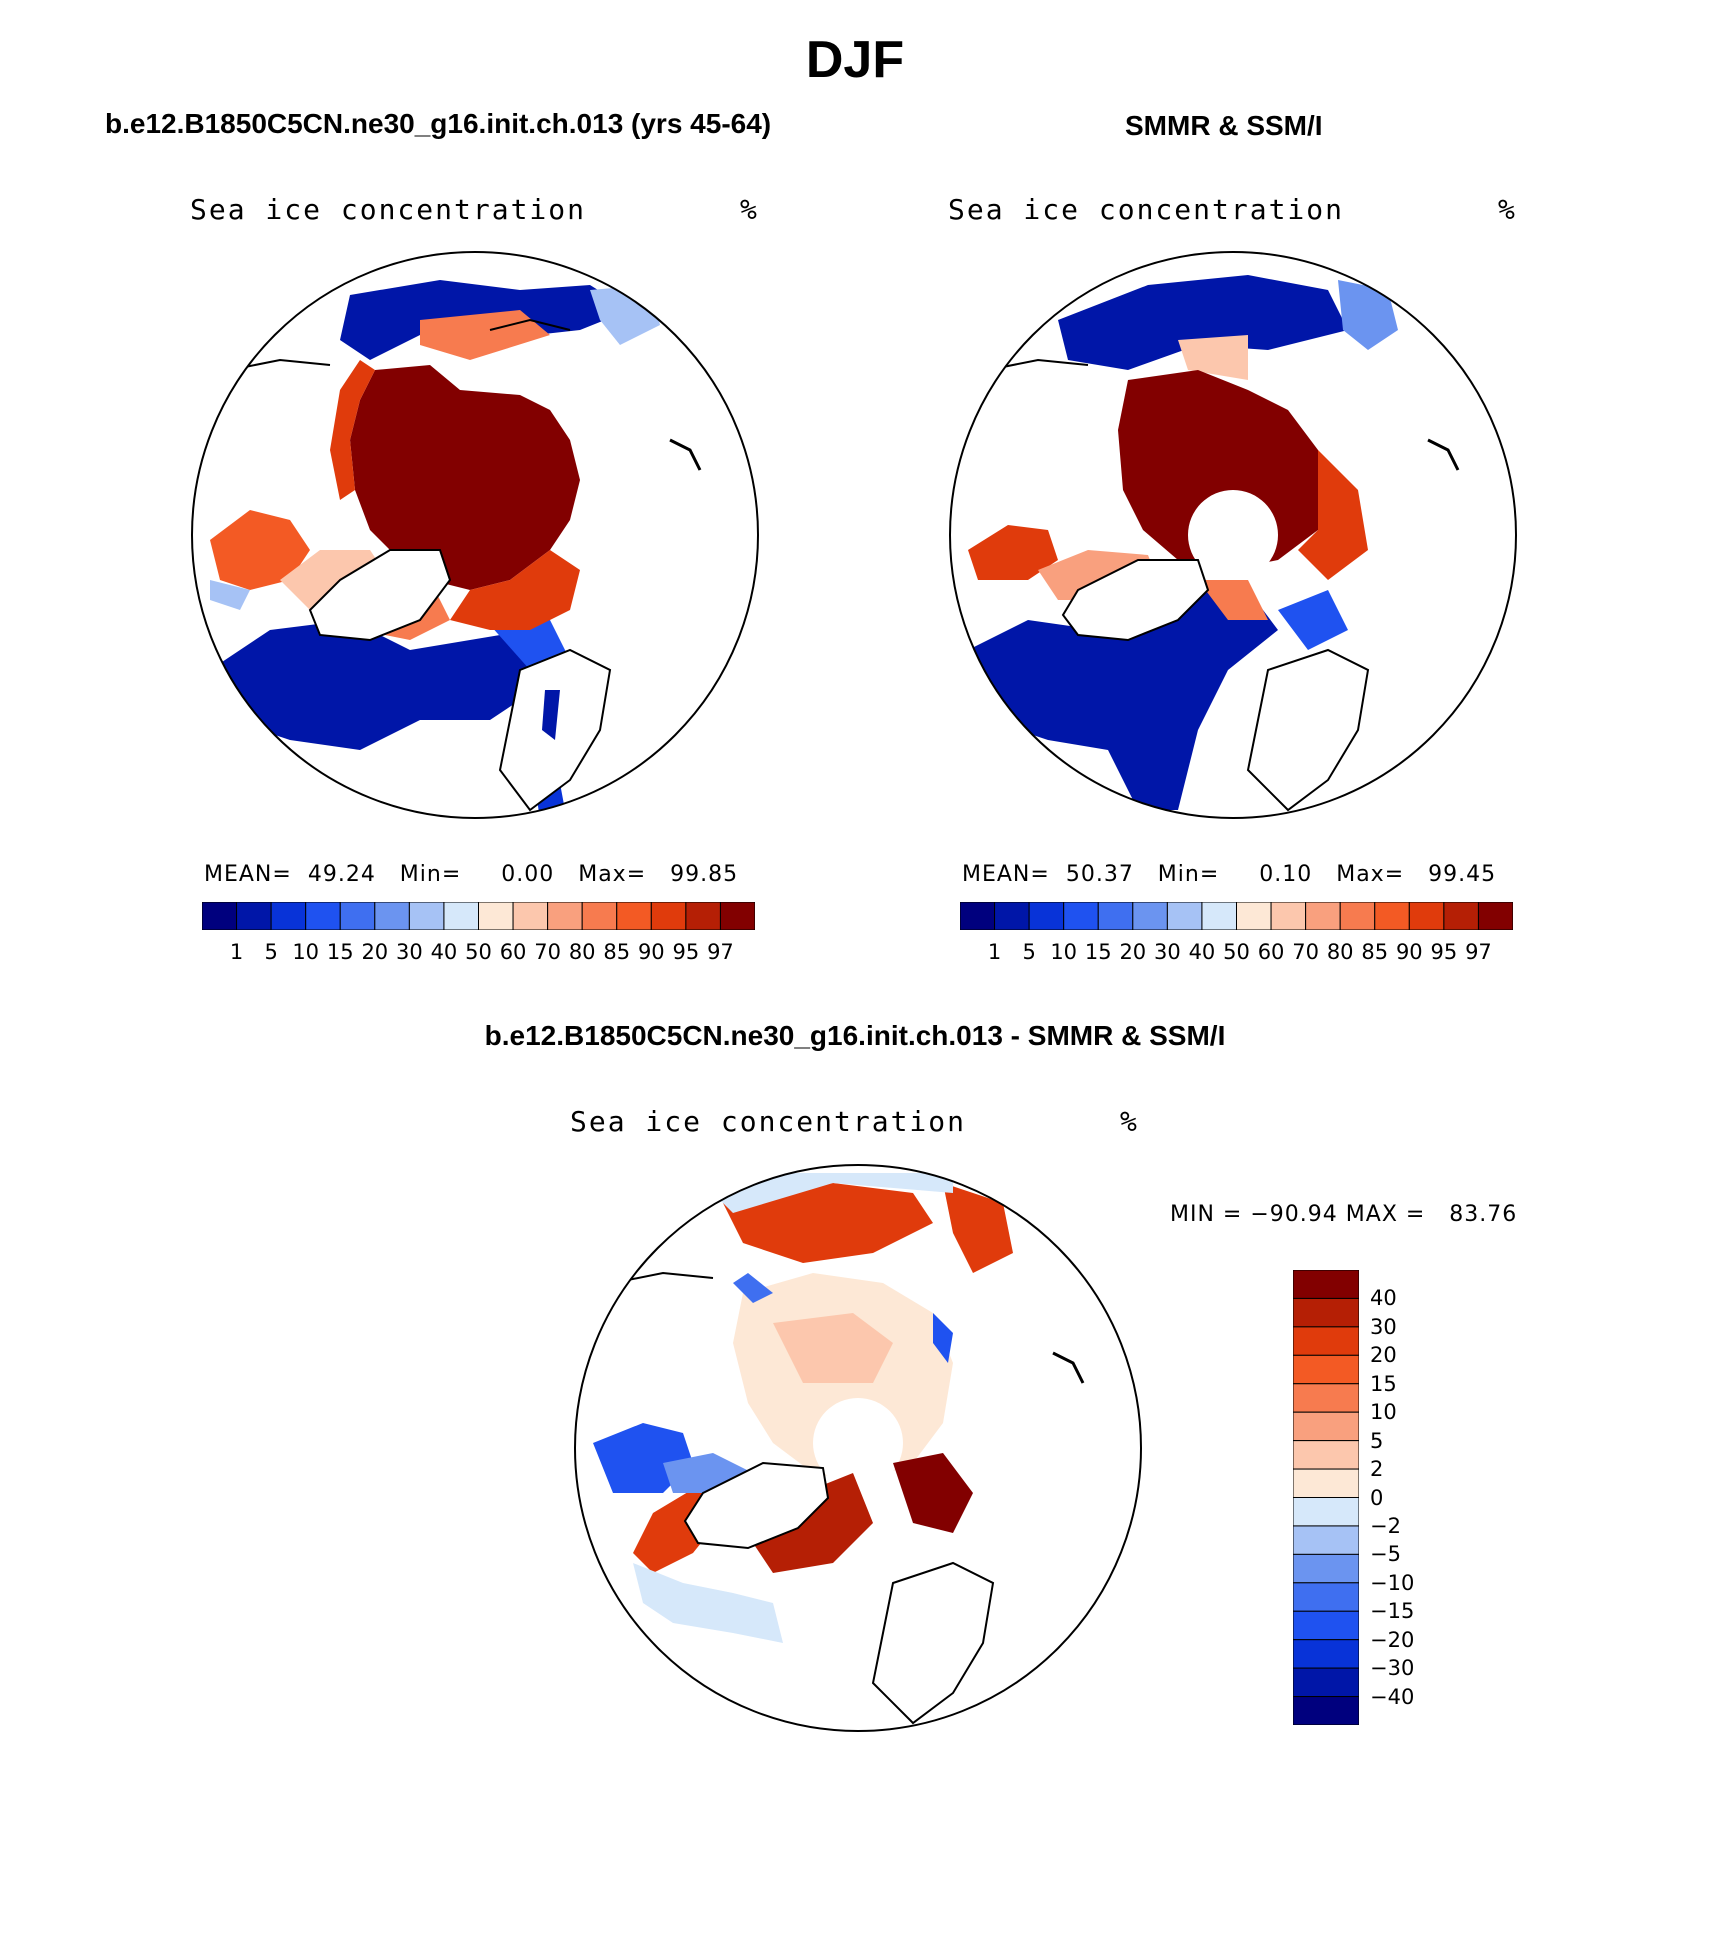 Image resolution: width=1710 pixels, height=1947 pixels. What do you see at coordinates (1385, 1525) in the screenshot?
I see `panel-3-colorbar-tick-label: −2` at bounding box center [1385, 1525].